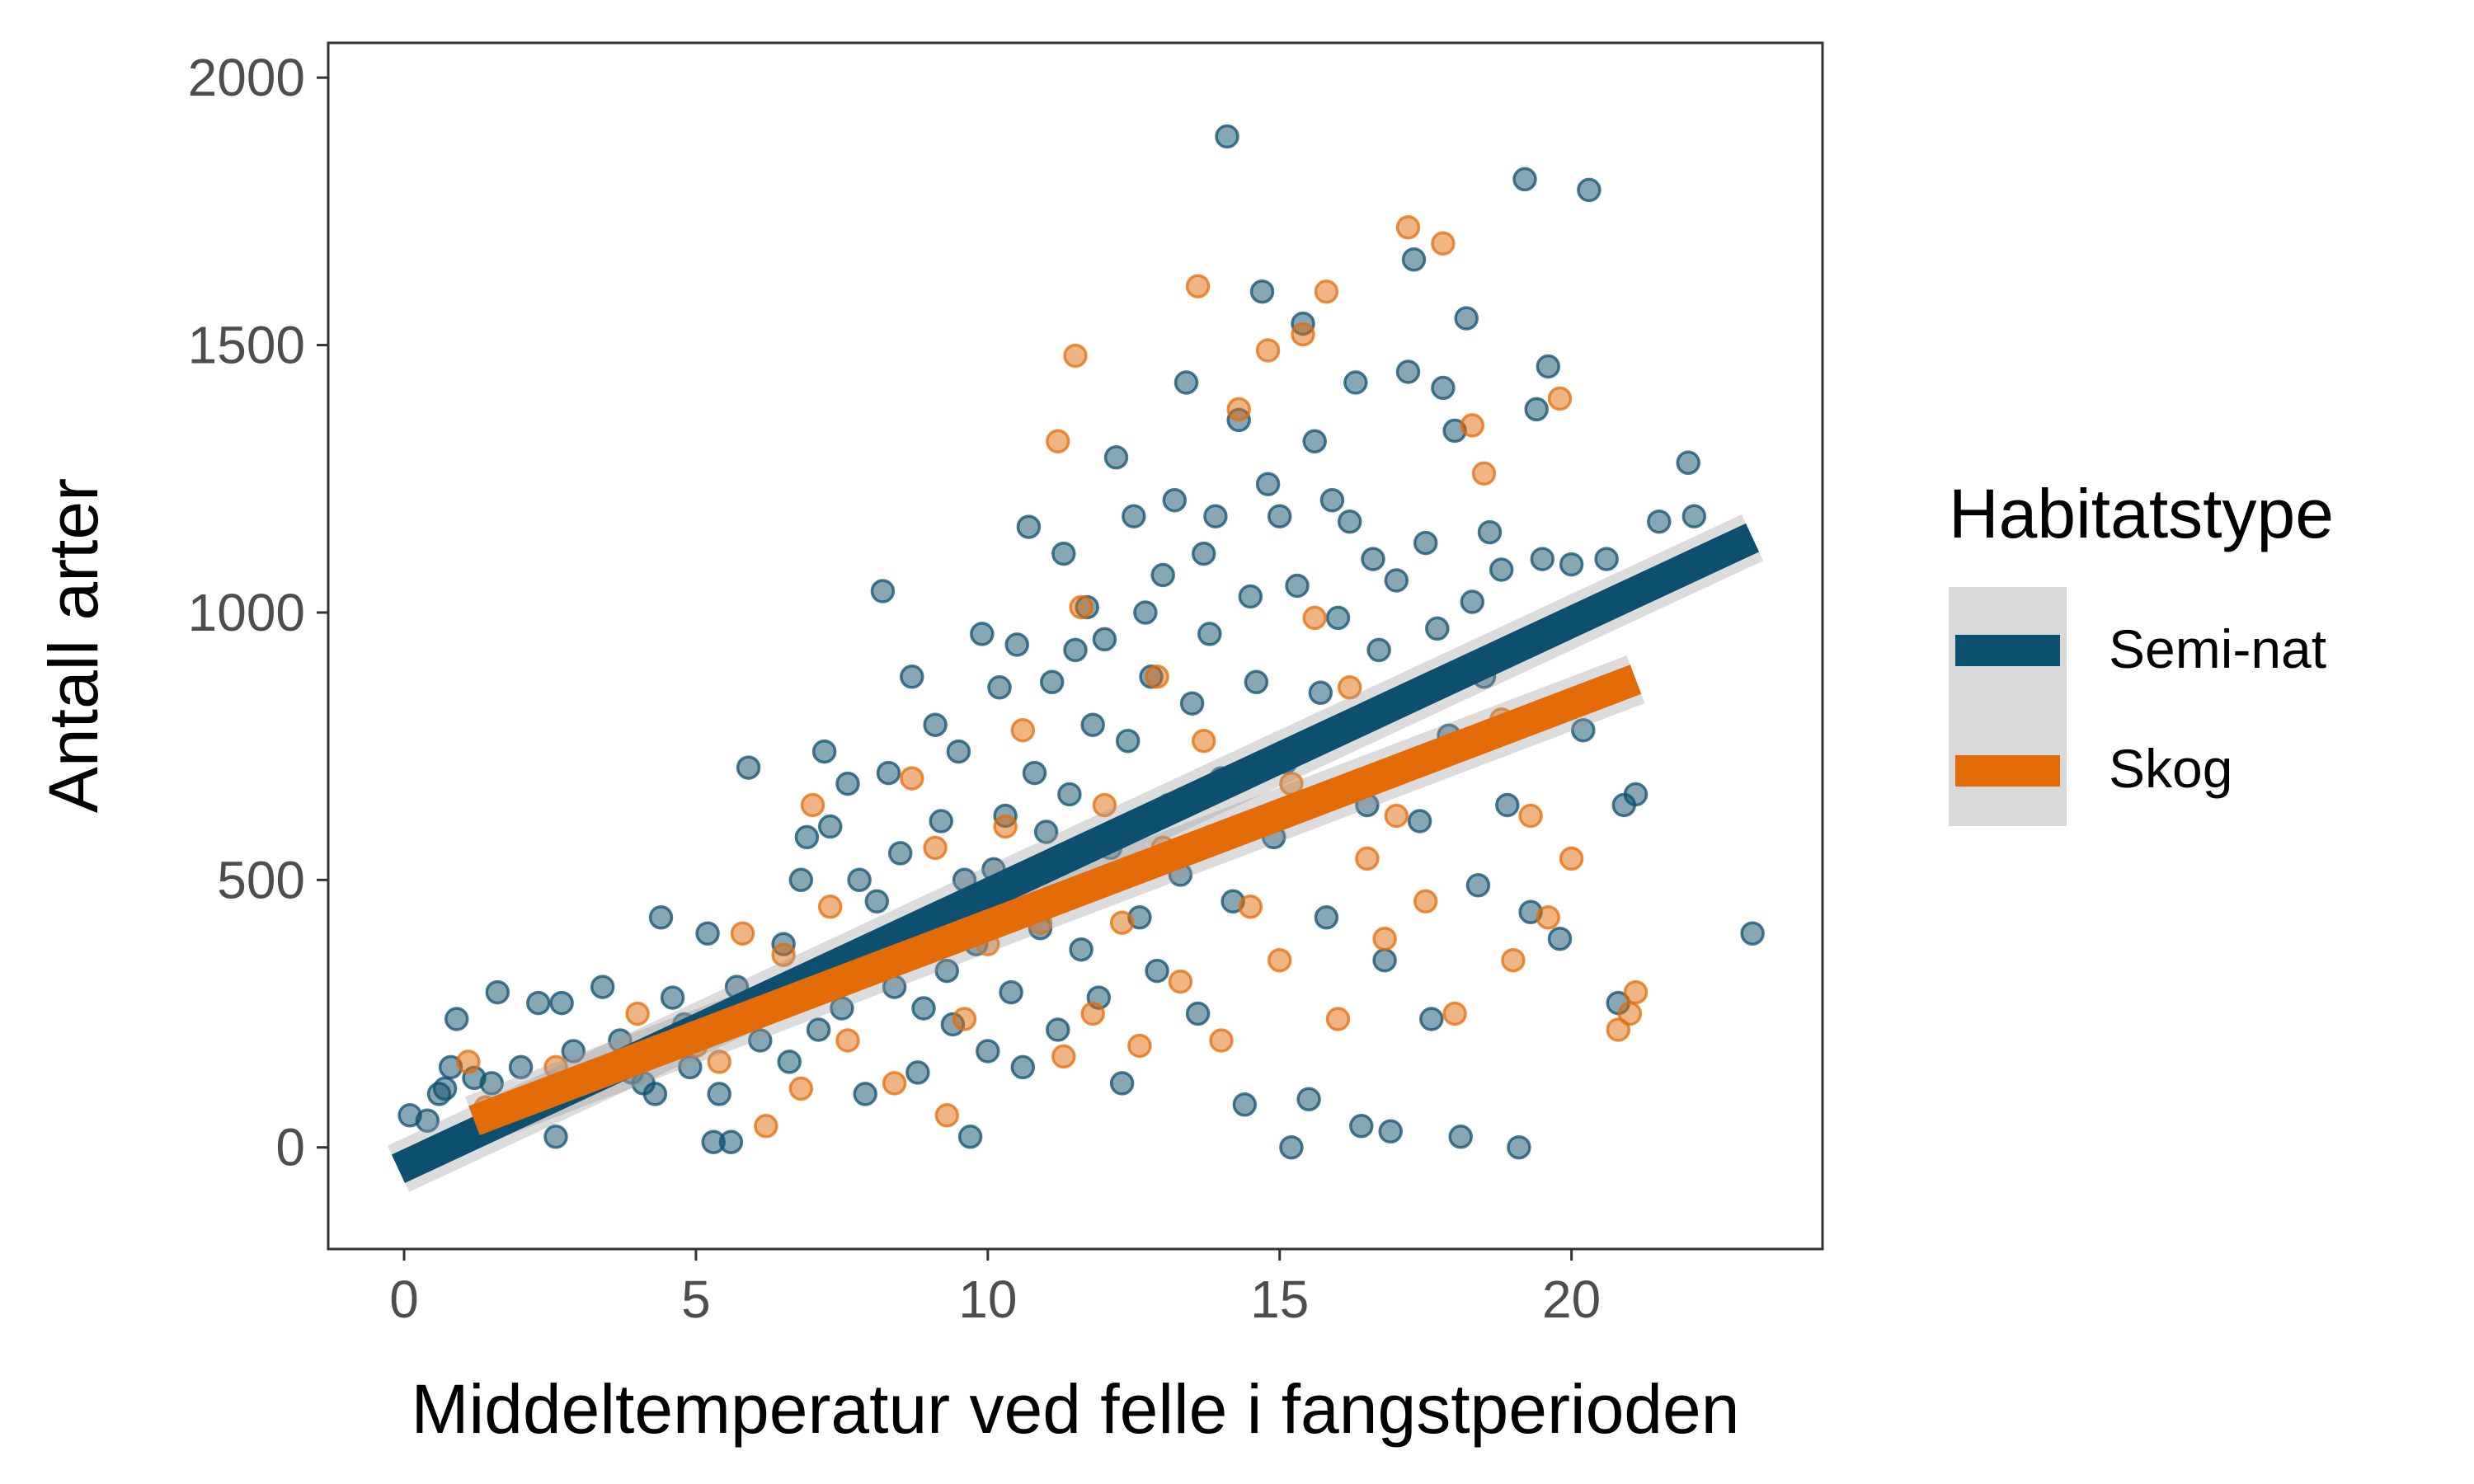  What do you see at coordinates (246, 345) in the screenshot?
I see `y-tick-label-1500: 1500` at bounding box center [246, 345].